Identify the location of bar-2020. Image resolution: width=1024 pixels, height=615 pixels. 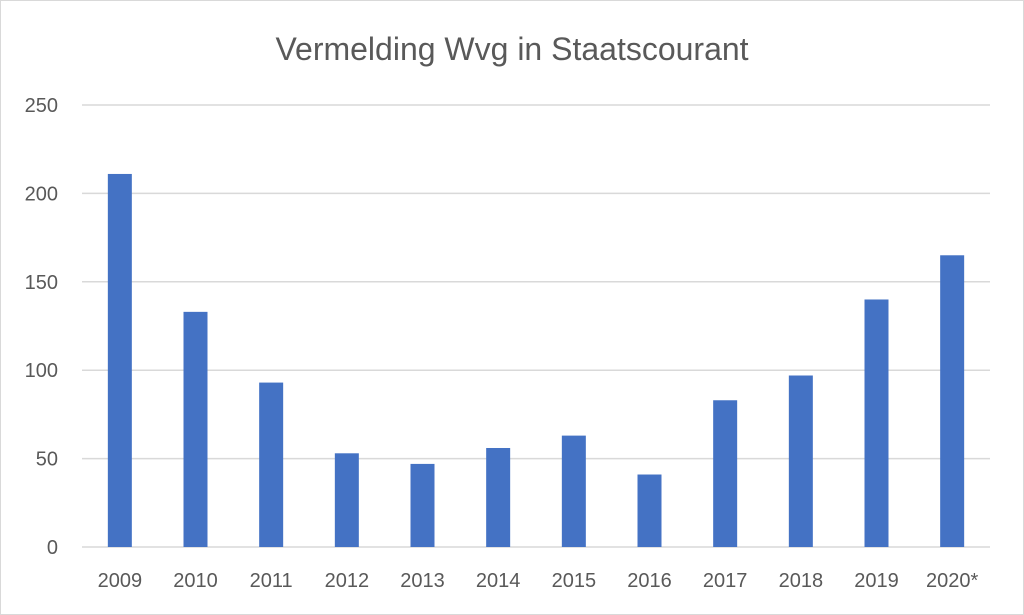
(952, 401).